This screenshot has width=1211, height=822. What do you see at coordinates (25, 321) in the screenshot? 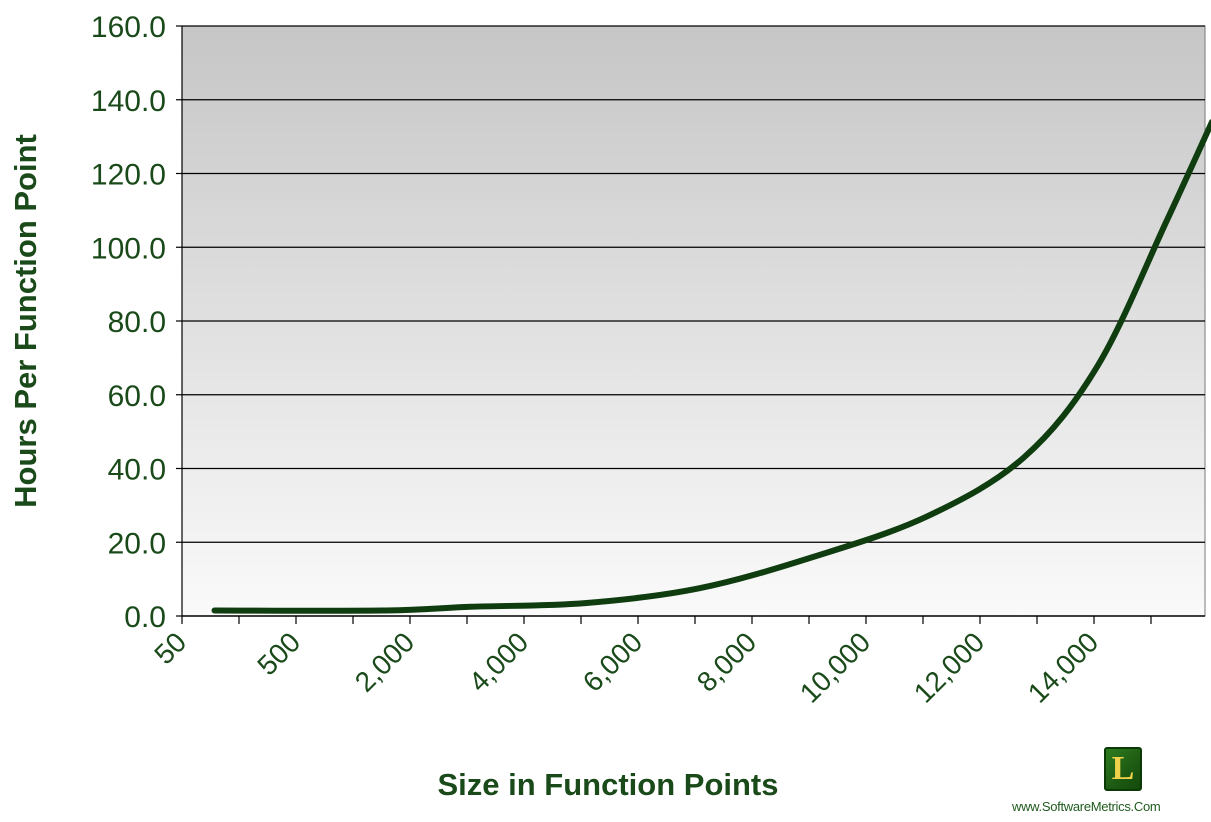
I see `y-axis-label: Hours Per Function Point` at bounding box center [25, 321].